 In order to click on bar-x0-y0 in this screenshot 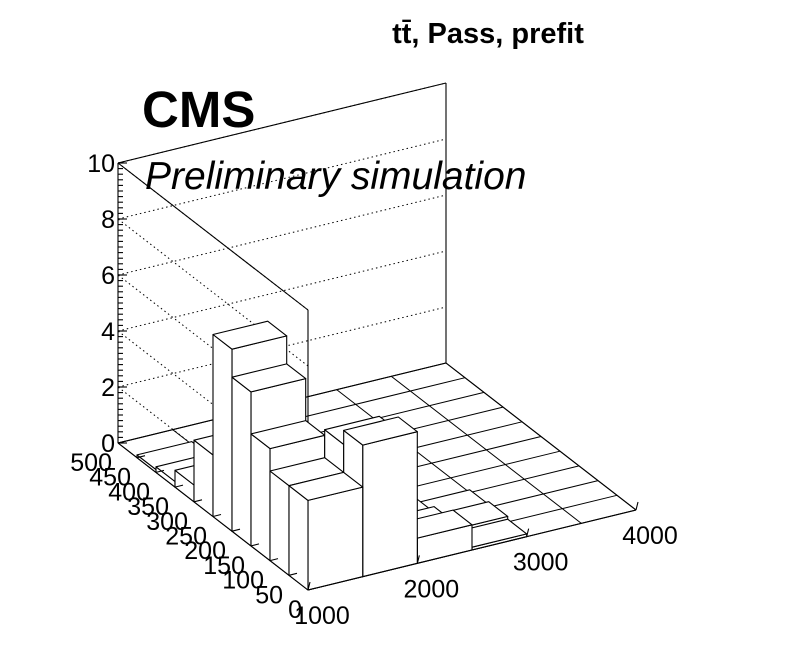, I will do `click(326, 531)`.